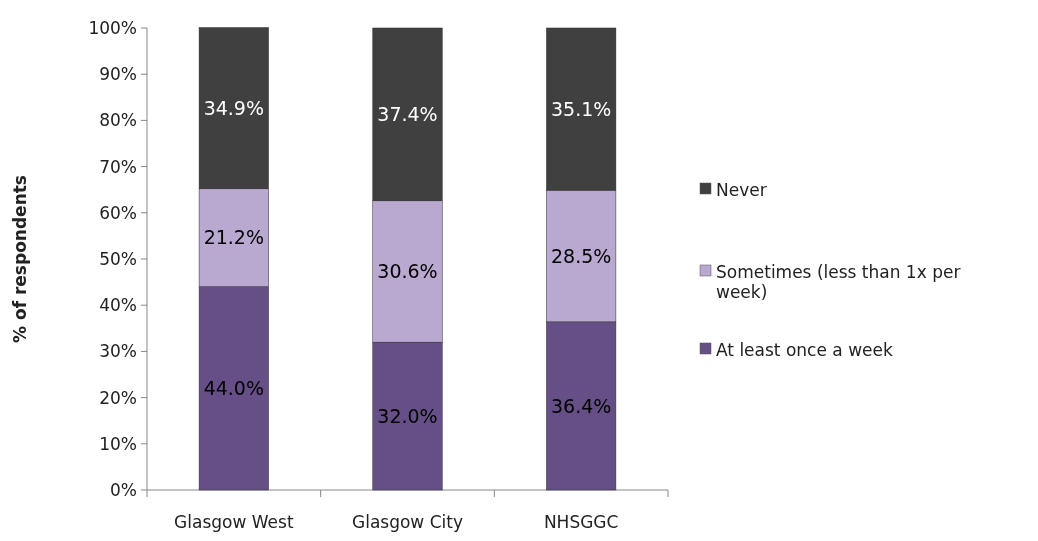  I want to click on data-label: 35.1%, so click(581, 108).